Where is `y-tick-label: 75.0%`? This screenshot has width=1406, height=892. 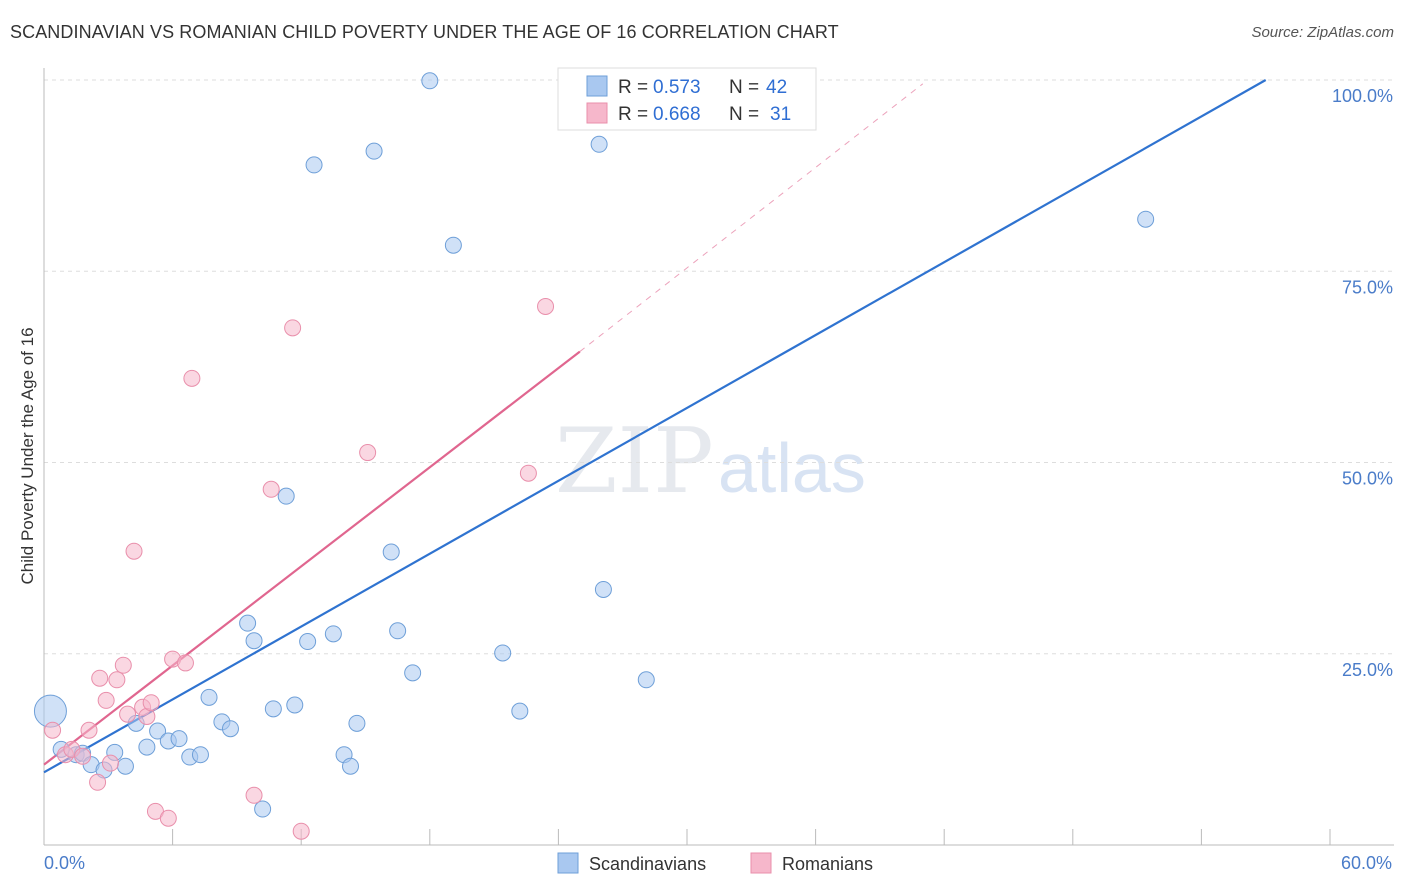 y-tick-label: 75.0% is located at coordinates (1367, 287).